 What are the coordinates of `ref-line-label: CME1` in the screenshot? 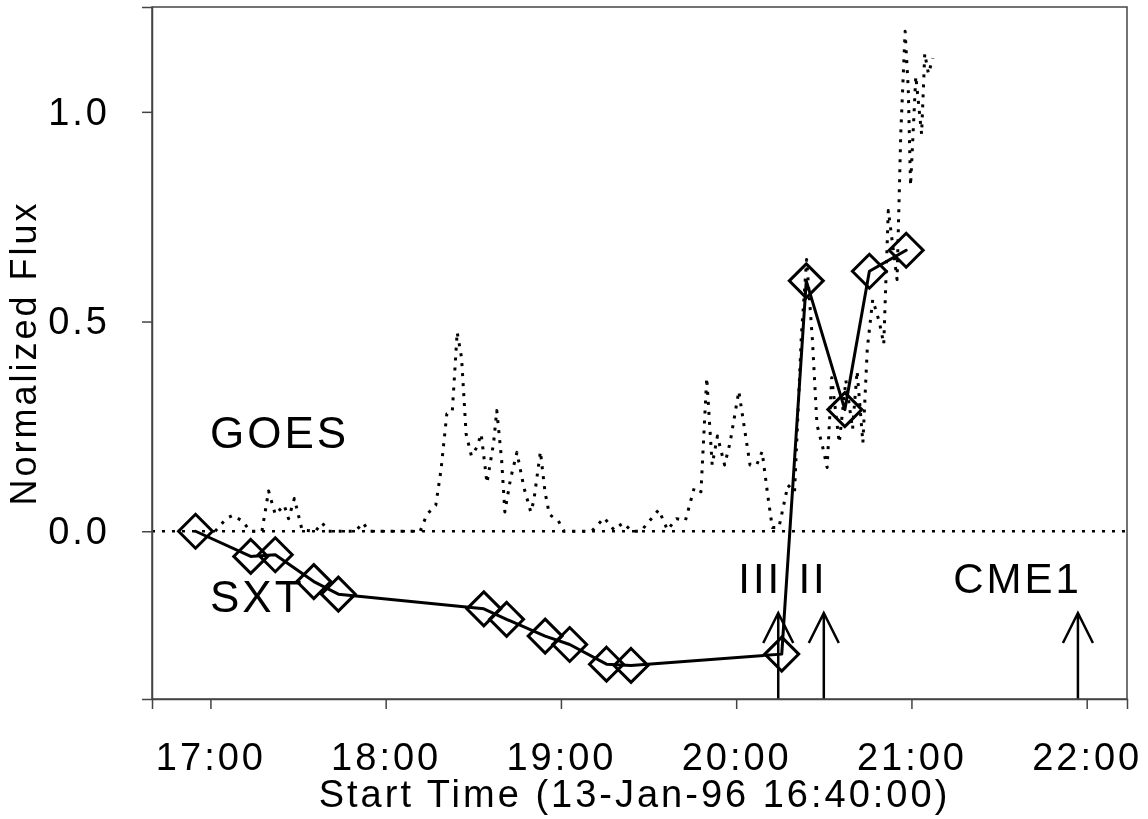 It's located at (1017, 578).